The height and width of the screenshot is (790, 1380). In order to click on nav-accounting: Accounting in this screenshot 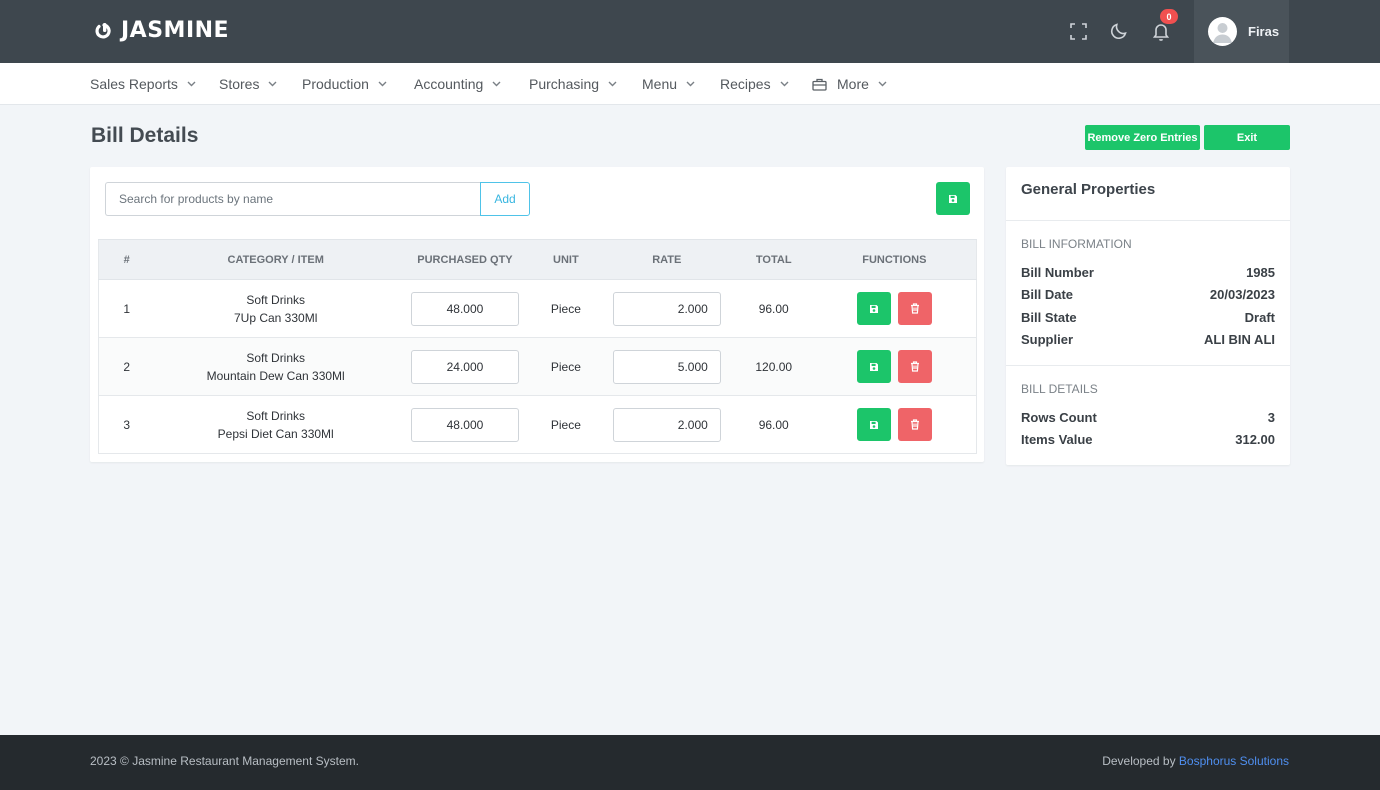, I will do `click(457, 84)`.